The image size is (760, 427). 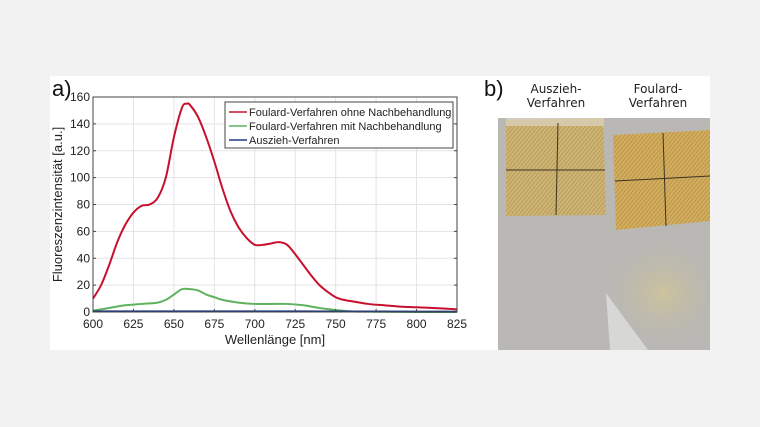 I want to click on y-tick-label: 40, so click(x=84, y=258).